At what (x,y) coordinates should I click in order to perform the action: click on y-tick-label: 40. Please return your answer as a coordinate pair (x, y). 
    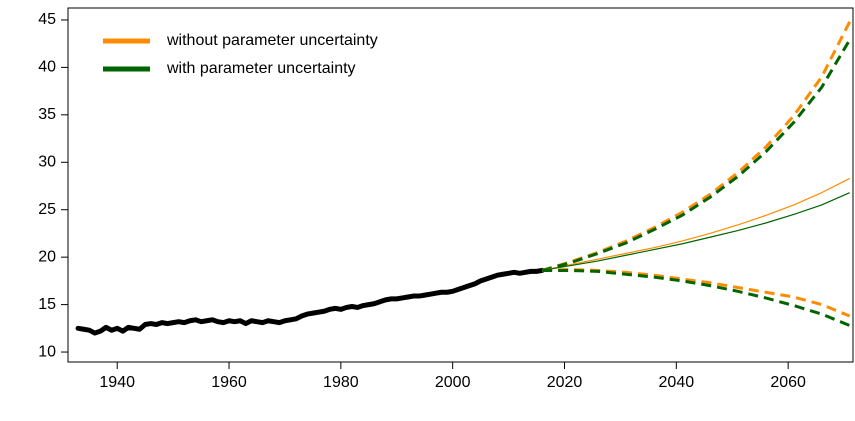
    Looking at the image, I should click on (47, 67).